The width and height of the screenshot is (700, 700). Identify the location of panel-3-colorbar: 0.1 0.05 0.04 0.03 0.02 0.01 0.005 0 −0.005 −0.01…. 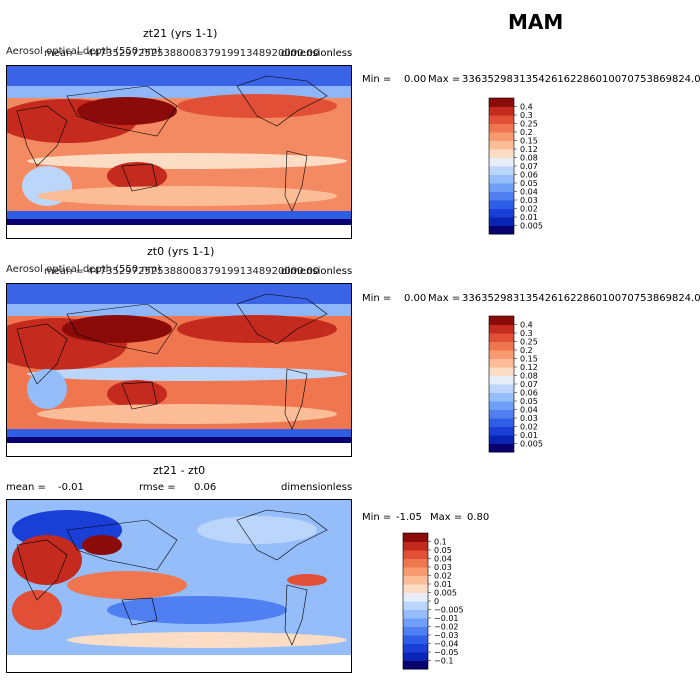
(442, 601).